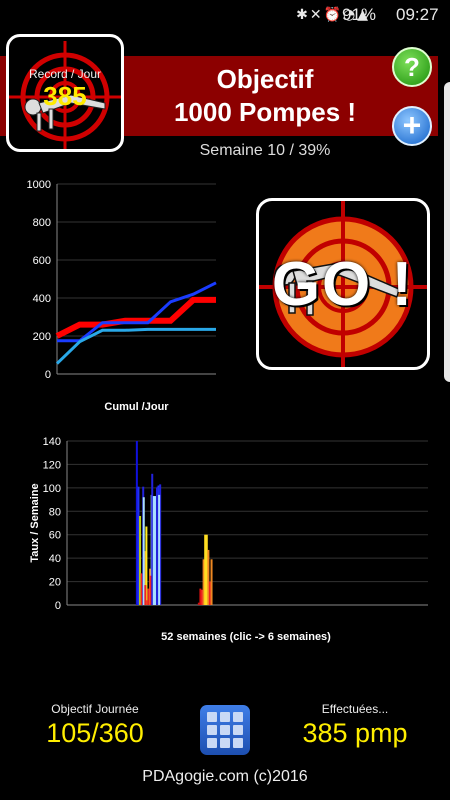 The width and height of the screenshot is (450, 800). I want to click on record-value: 385, so click(65, 96).